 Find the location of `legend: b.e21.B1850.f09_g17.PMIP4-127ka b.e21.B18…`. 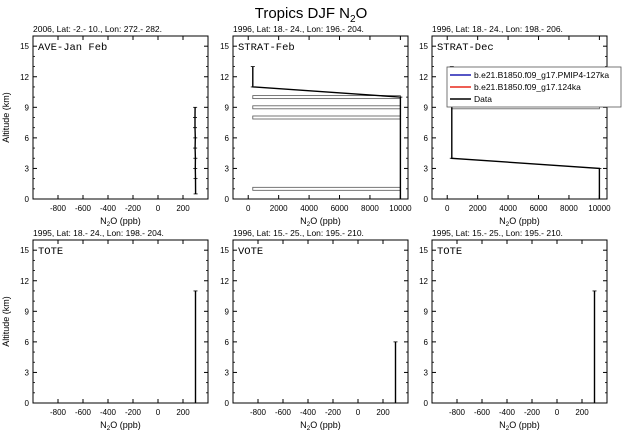

legend: b.e21.B1850.f09_g17.PMIP4-127ka b.e21.B18… is located at coordinates (534, 87).